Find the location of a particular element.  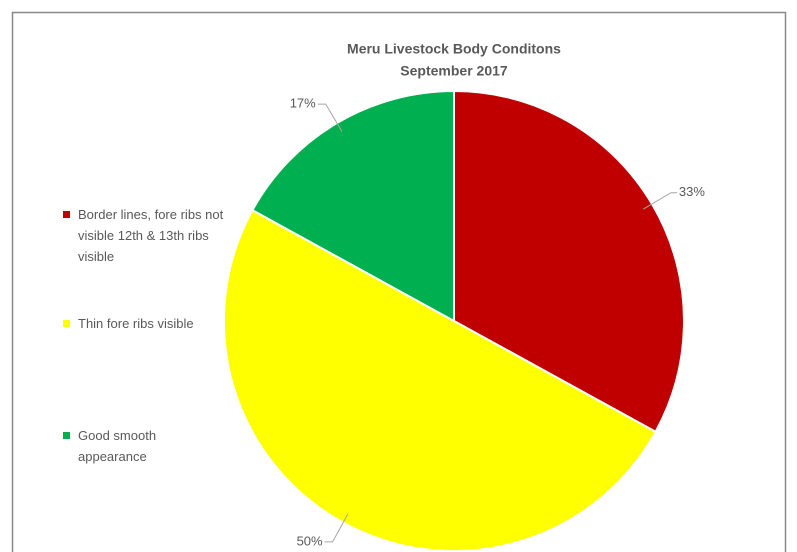

data-label: 17% is located at coordinates (303, 103).